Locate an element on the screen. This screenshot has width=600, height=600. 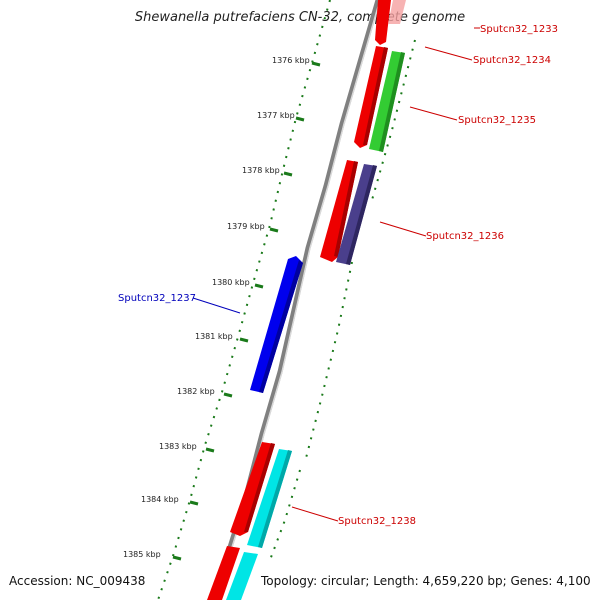
gene-feature-1233-pink is located at coordinates (397, 12).